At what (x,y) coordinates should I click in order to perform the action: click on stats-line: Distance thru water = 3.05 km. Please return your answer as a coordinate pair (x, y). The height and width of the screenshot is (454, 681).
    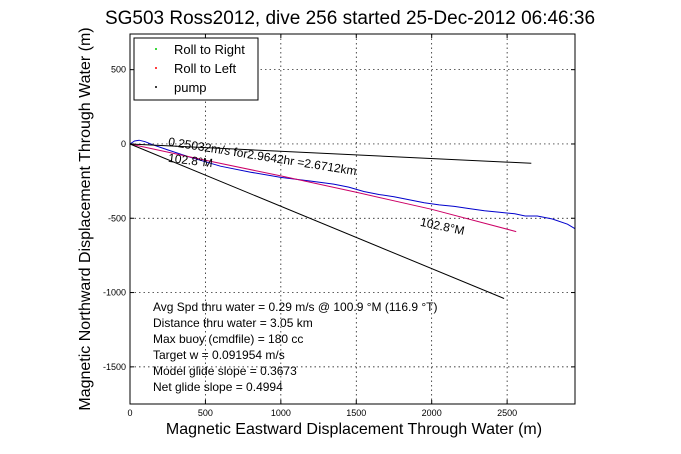
    Looking at the image, I should click on (233, 323).